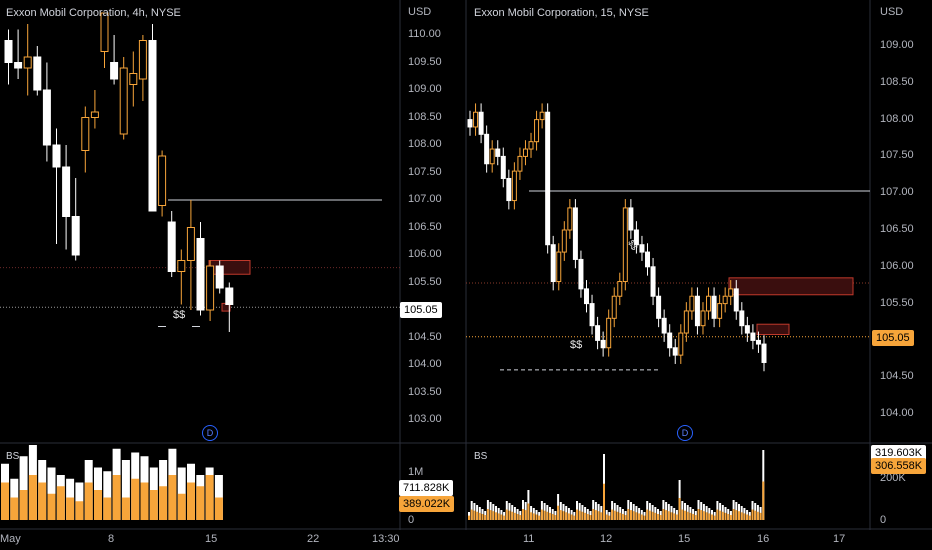 This screenshot has height=550, width=932. I want to click on right-volume-label: BS, so click(481, 456).